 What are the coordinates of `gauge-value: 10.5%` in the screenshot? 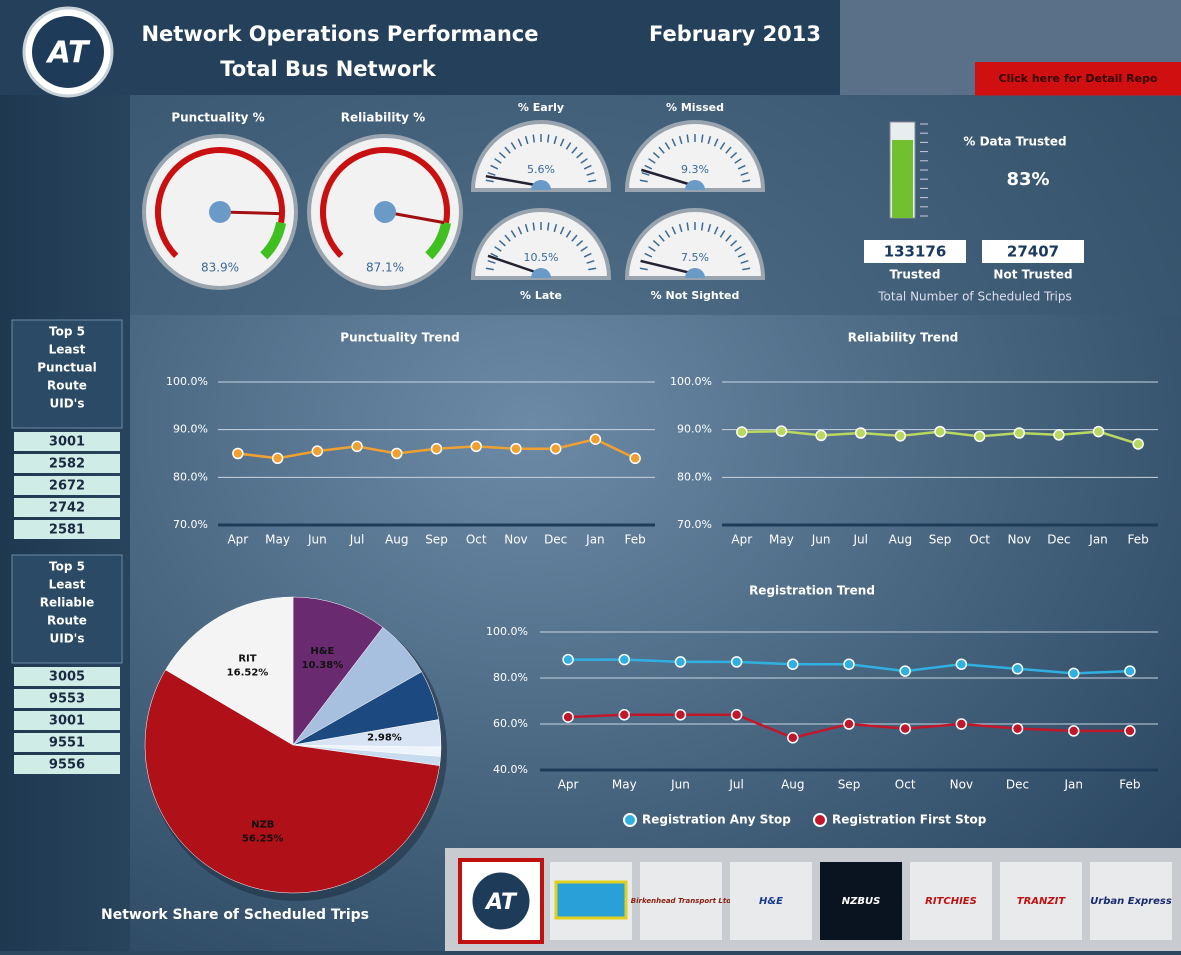 It's located at (541, 257).